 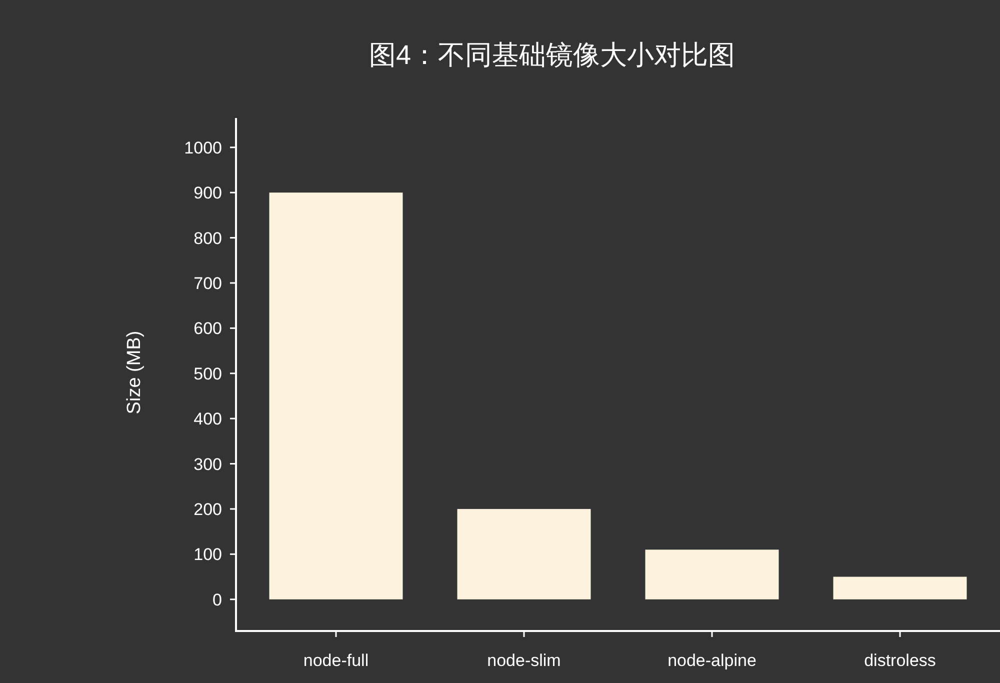 I want to click on y-tick-label: 700, so click(x=208, y=283).